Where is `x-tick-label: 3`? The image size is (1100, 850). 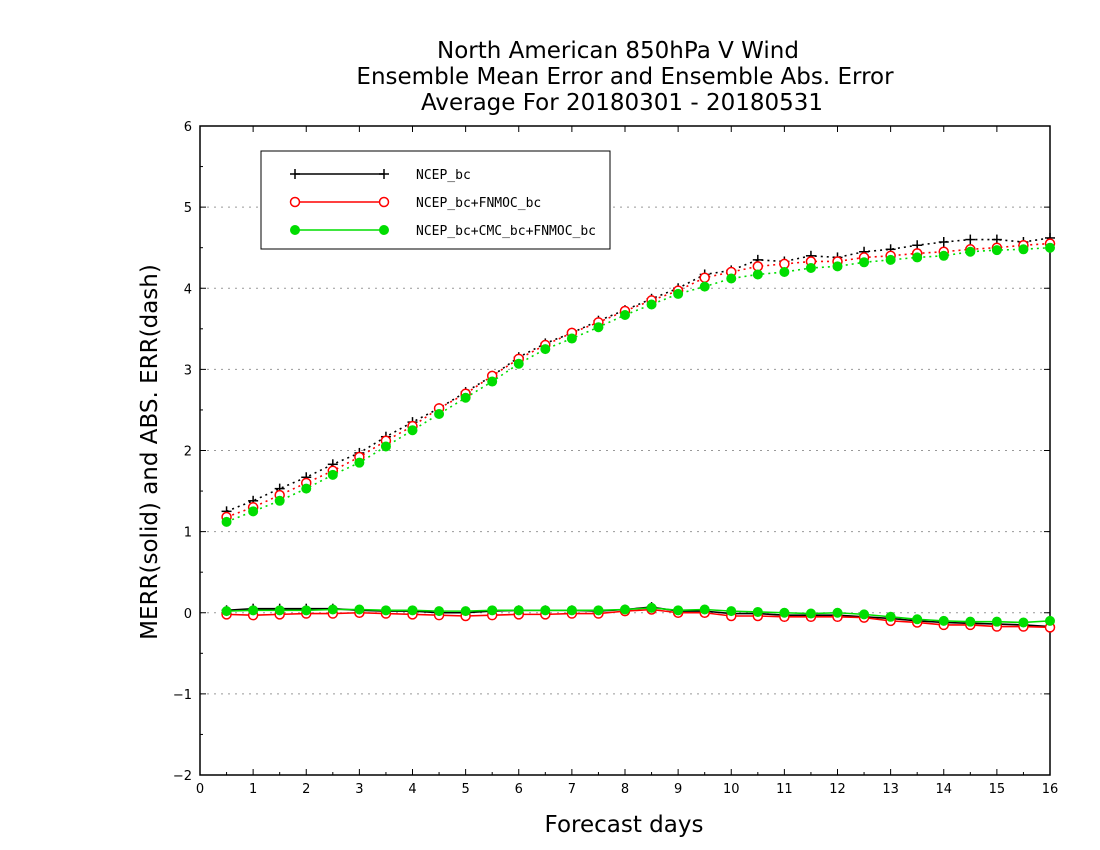
x-tick-label: 3 is located at coordinates (359, 789).